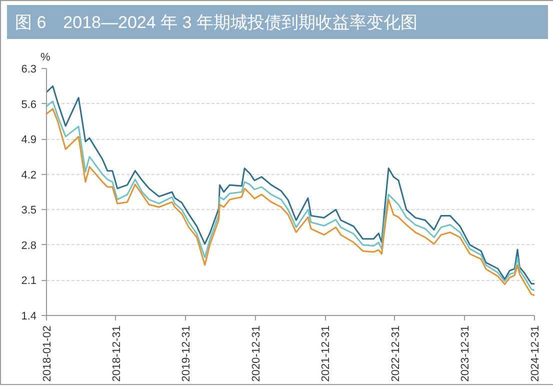  I want to click on x-tick-label: 2021-12-31, so click(326, 353).